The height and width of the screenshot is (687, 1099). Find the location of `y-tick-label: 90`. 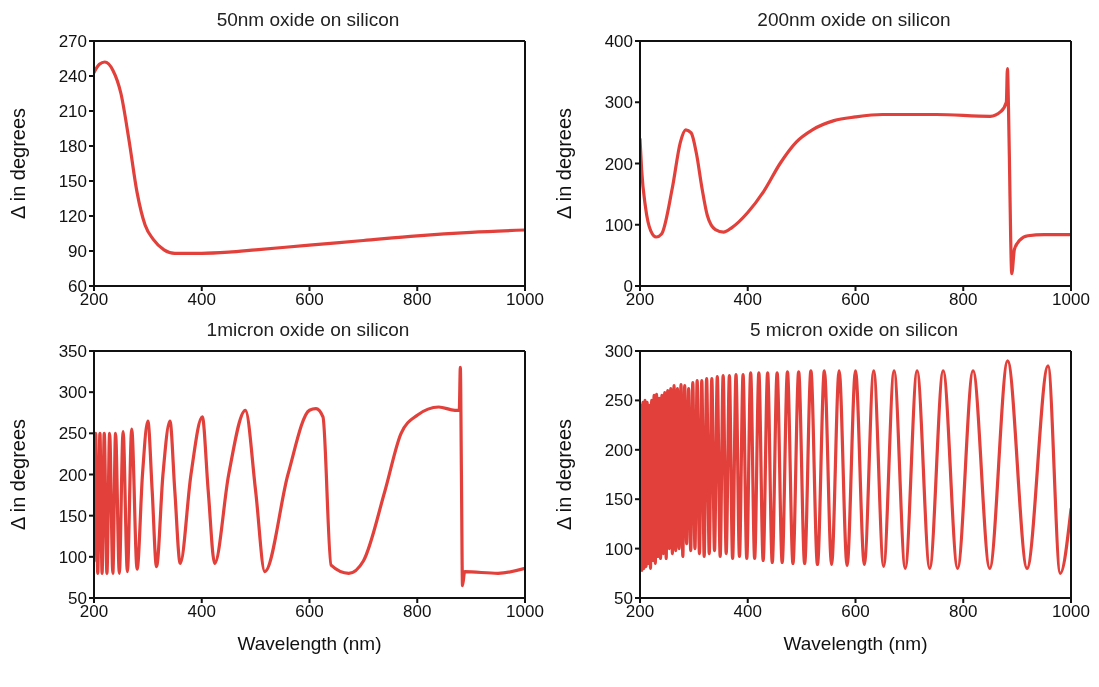

y-tick-label: 90 is located at coordinates (77, 252).